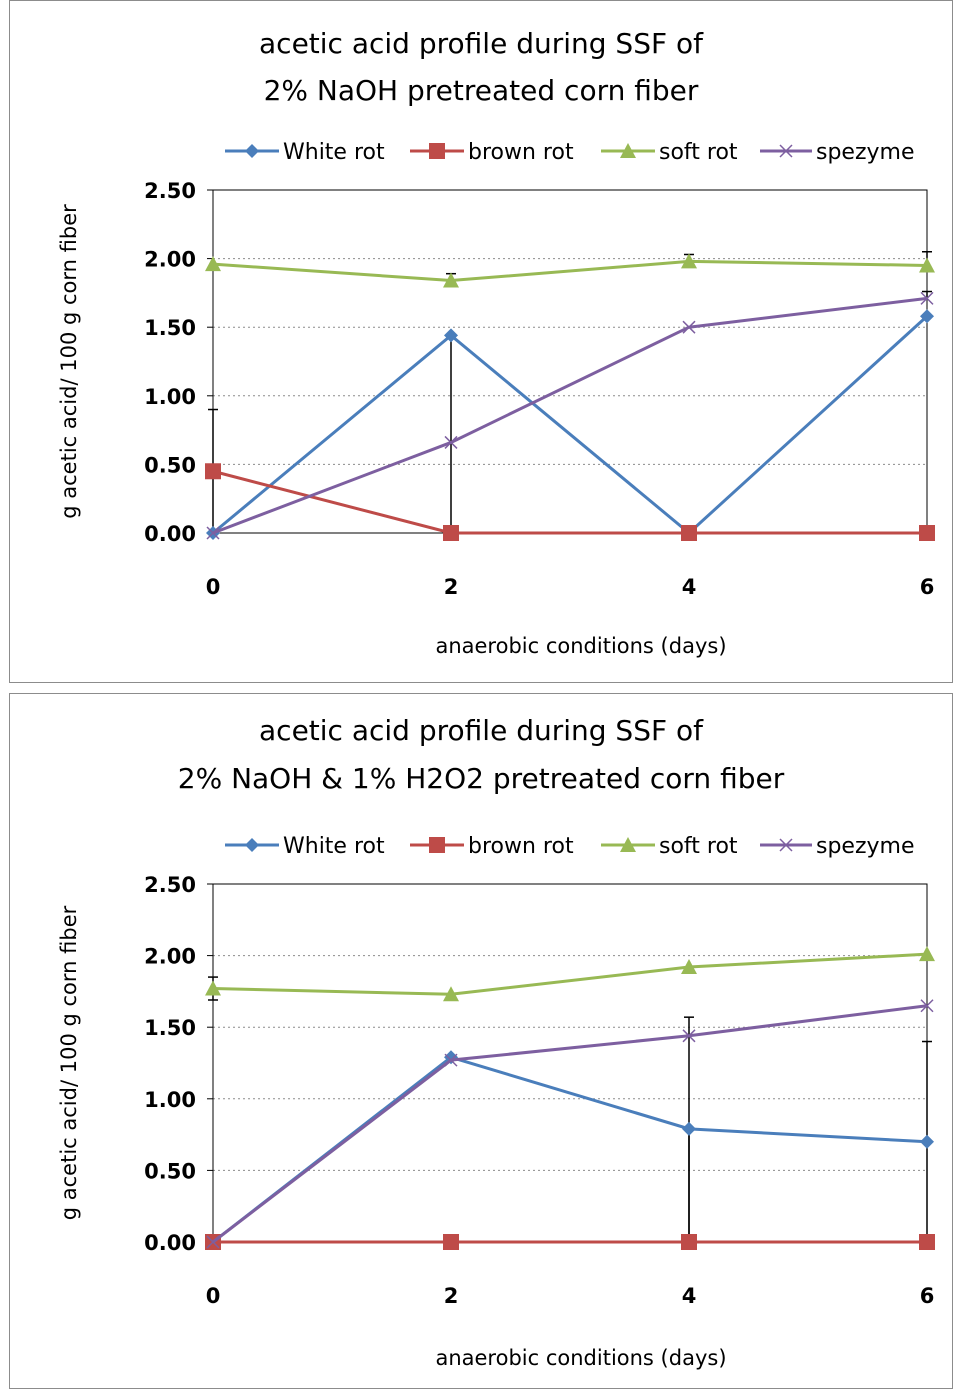 This screenshot has height=1389, width=953. What do you see at coordinates (170, 957) in the screenshot?
I see `chart-2-y-tick-label-5: 2.00` at bounding box center [170, 957].